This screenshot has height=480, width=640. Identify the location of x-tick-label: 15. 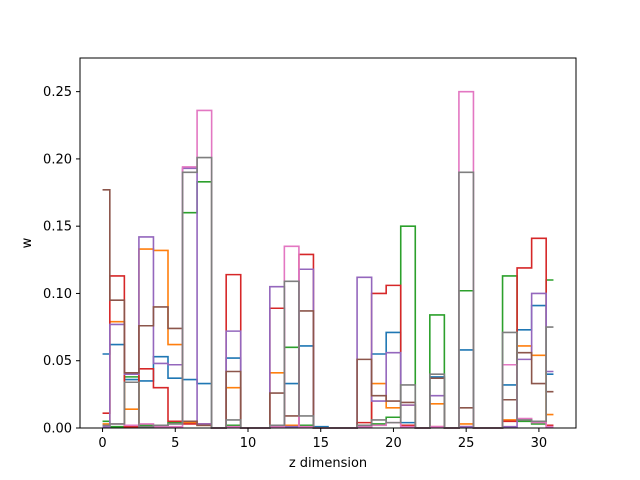
(320, 443).